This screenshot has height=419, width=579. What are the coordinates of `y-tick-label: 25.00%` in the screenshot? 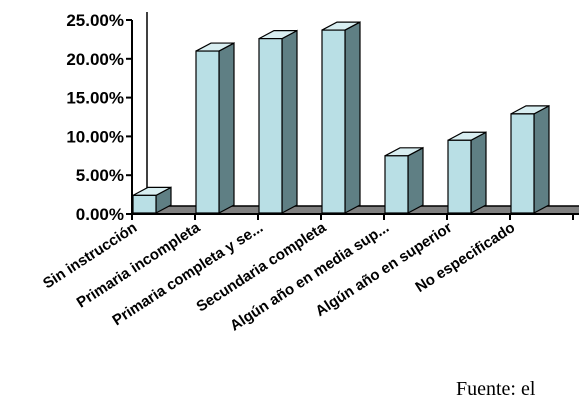 It's located at (95, 20).